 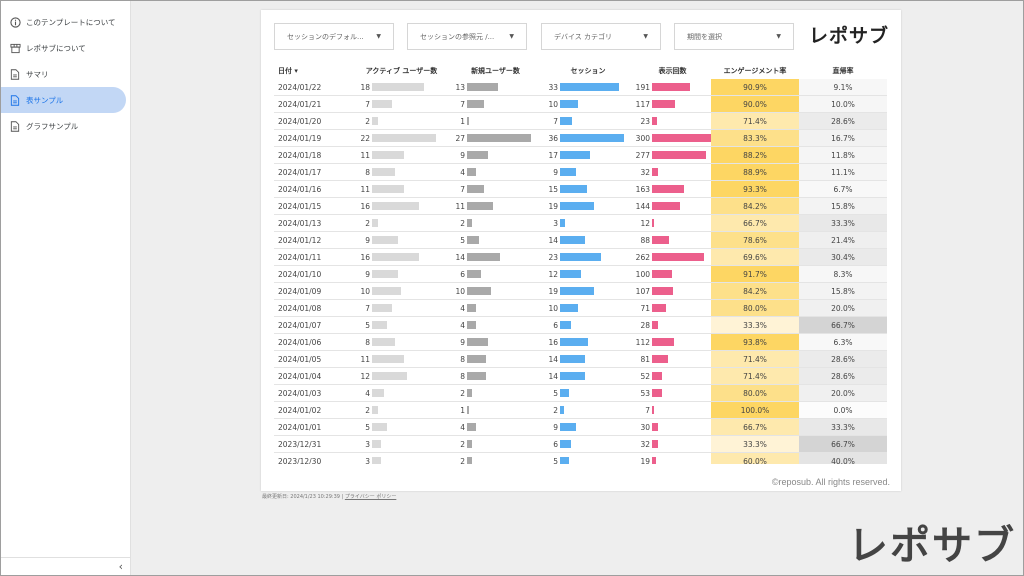 I want to click on views-bar-cell: 100, so click(x=672, y=274).